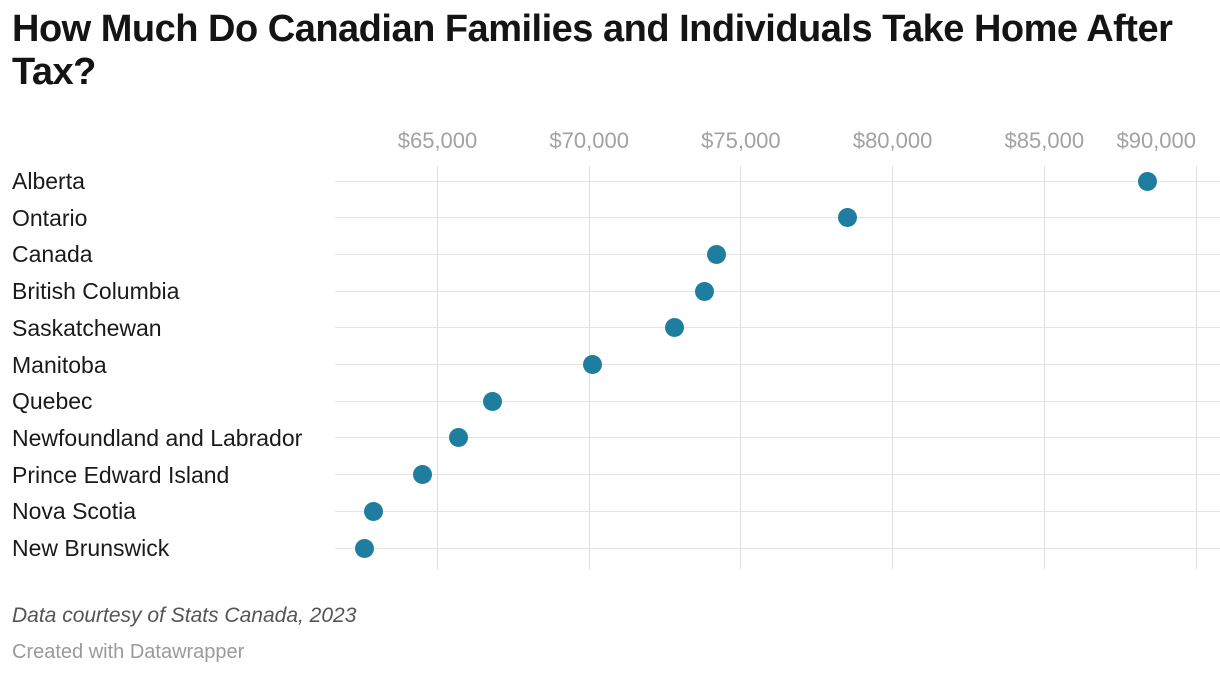 Image resolution: width=1220 pixels, height=678 pixels. Describe the element at coordinates (96, 291) in the screenshot. I see `row-label: British Columbia` at that location.